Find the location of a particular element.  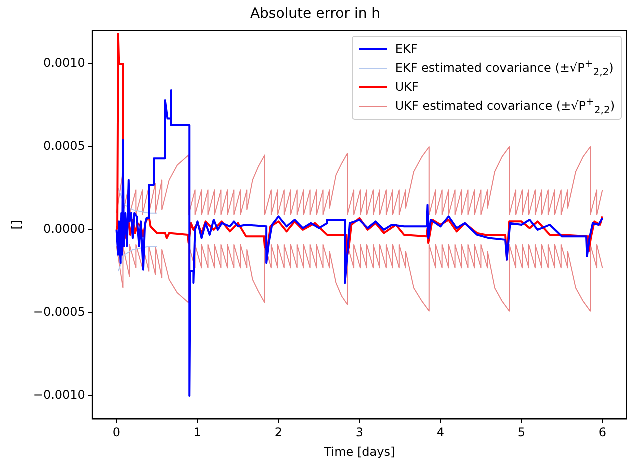

x-tick-label: 6 is located at coordinates (602, 433).